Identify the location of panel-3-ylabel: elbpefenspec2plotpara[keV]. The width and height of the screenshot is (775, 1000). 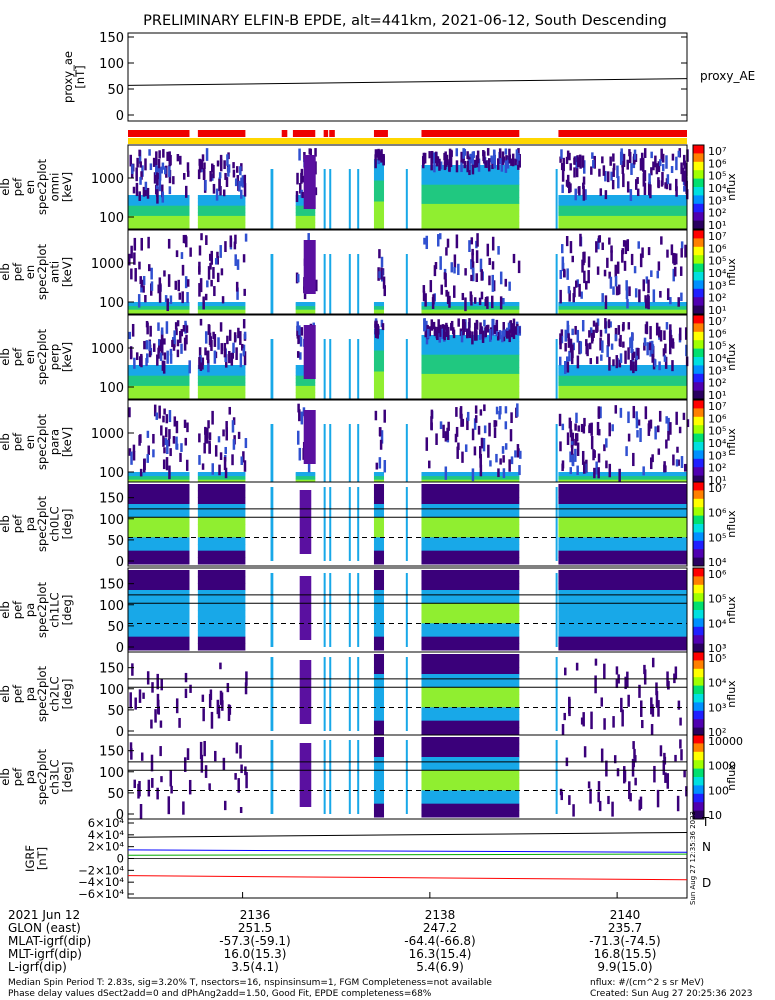
(37, 441).